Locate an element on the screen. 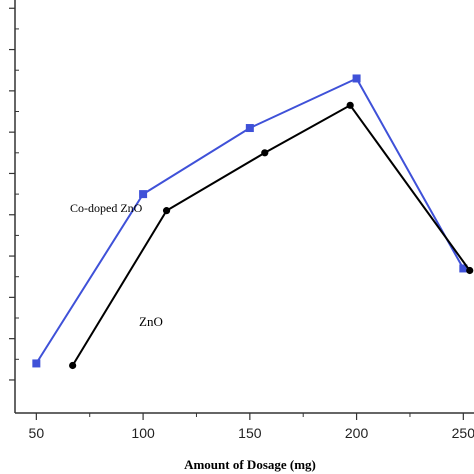  tick-labels: 50 100 150 200 250 is located at coordinates (251, 433).